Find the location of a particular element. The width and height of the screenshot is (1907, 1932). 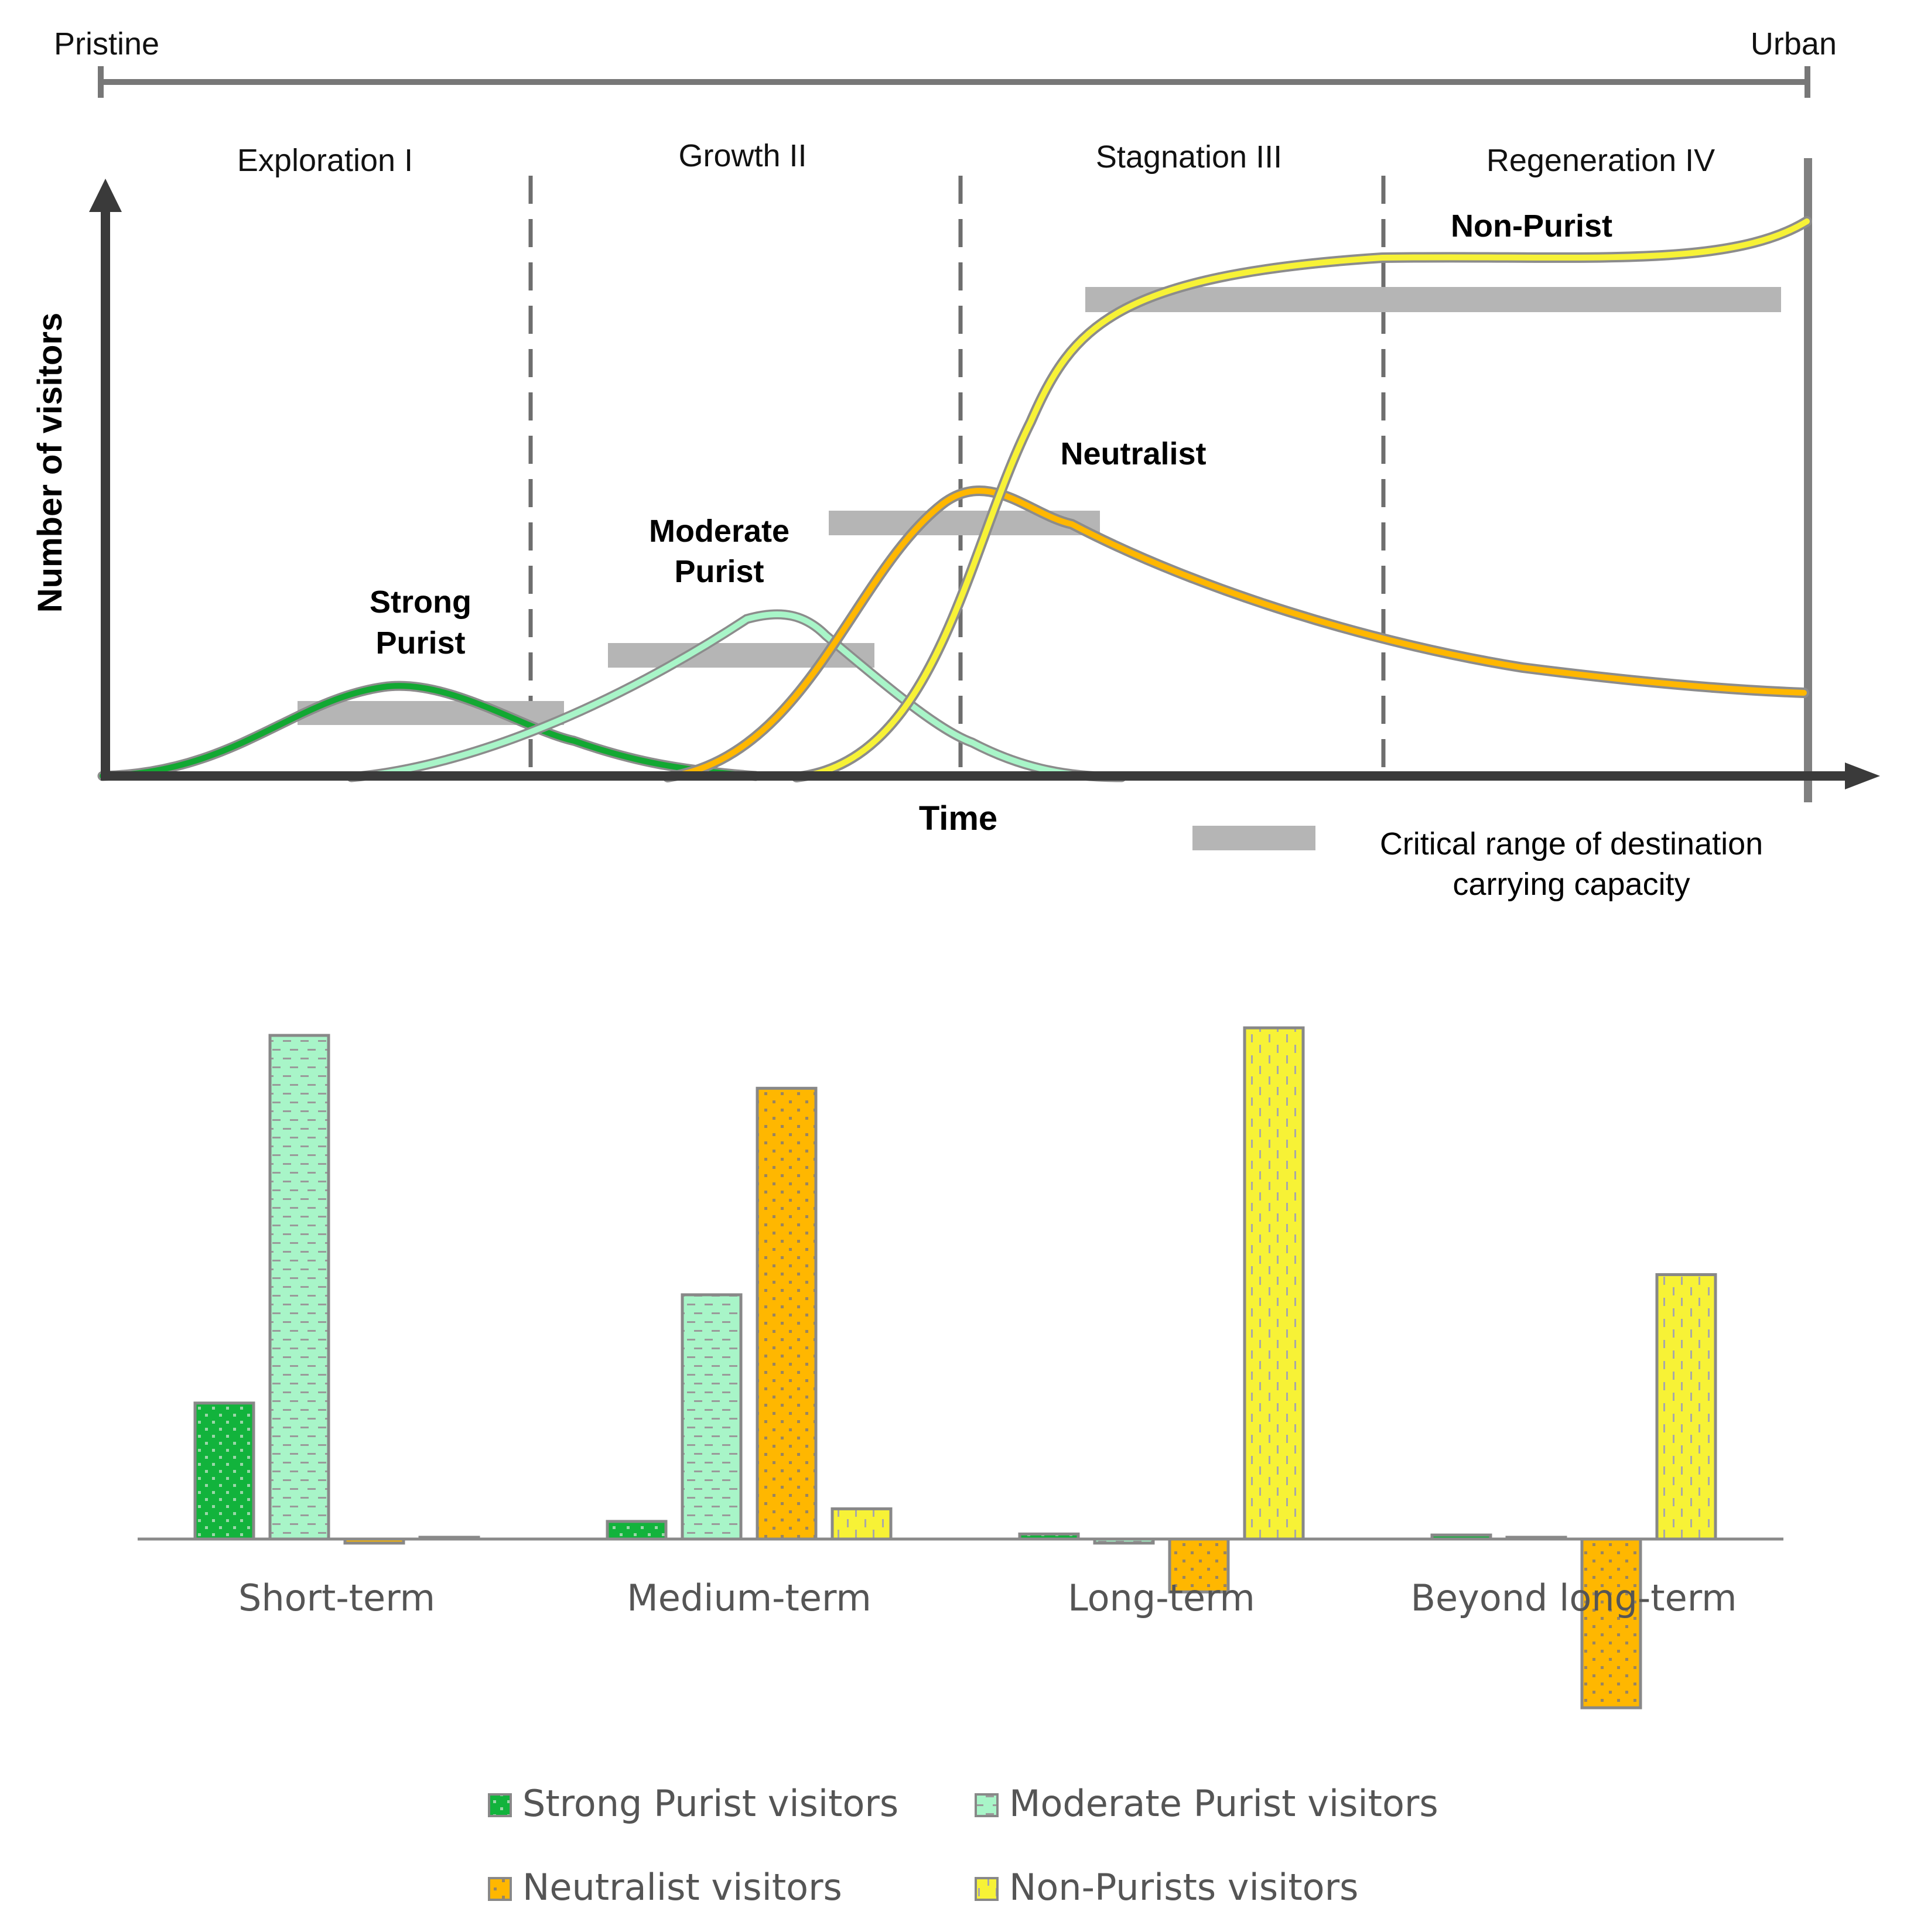

capacity-legend-line2: carrying capacity is located at coordinates (1571, 884).